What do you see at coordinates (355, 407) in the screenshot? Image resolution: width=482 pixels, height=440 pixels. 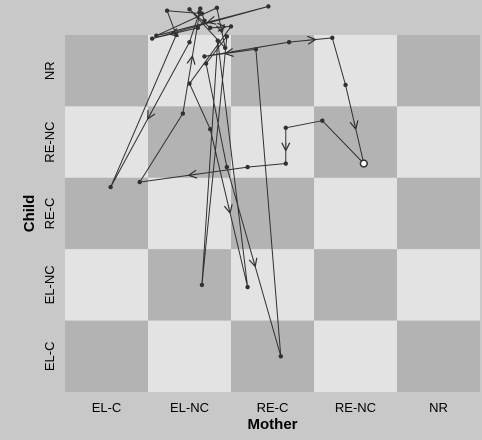 I see `x-tick-label: RE-NC` at bounding box center [355, 407].